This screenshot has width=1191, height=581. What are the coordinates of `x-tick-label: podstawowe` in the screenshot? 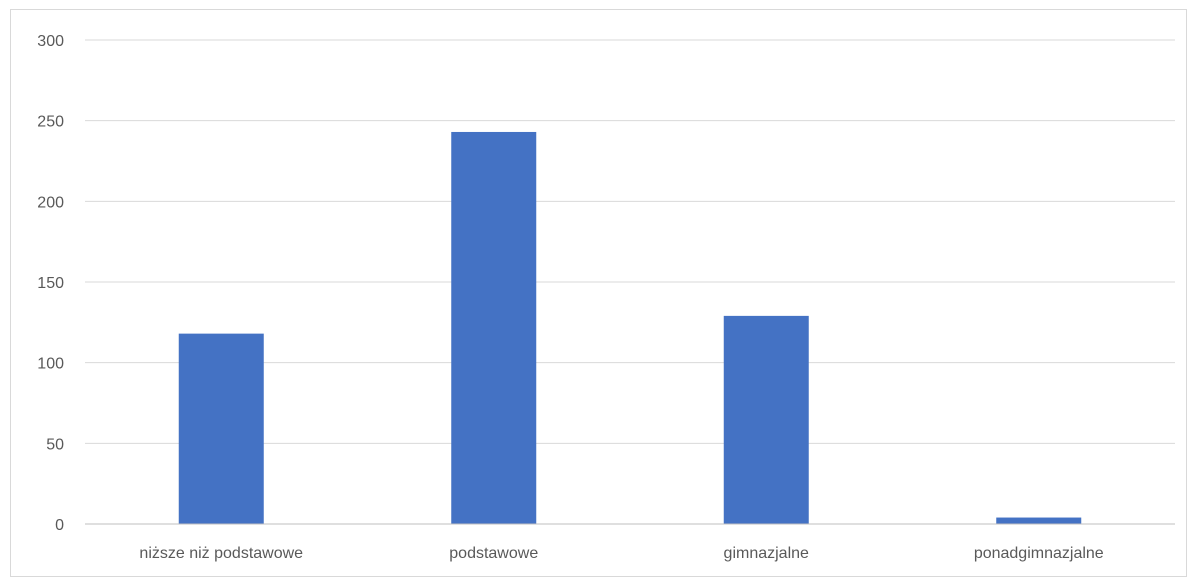 It's located at (493, 553).